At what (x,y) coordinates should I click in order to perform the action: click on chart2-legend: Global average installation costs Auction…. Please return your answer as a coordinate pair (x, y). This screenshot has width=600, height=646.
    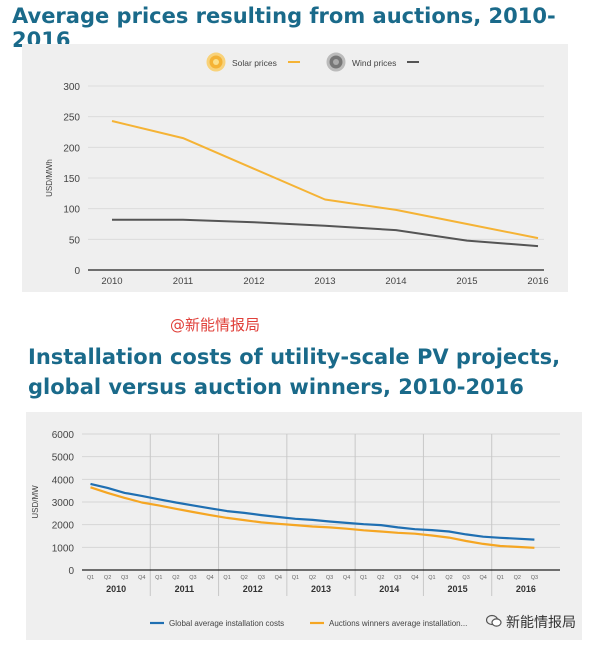
    Looking at the image, I should click on (308, 623).